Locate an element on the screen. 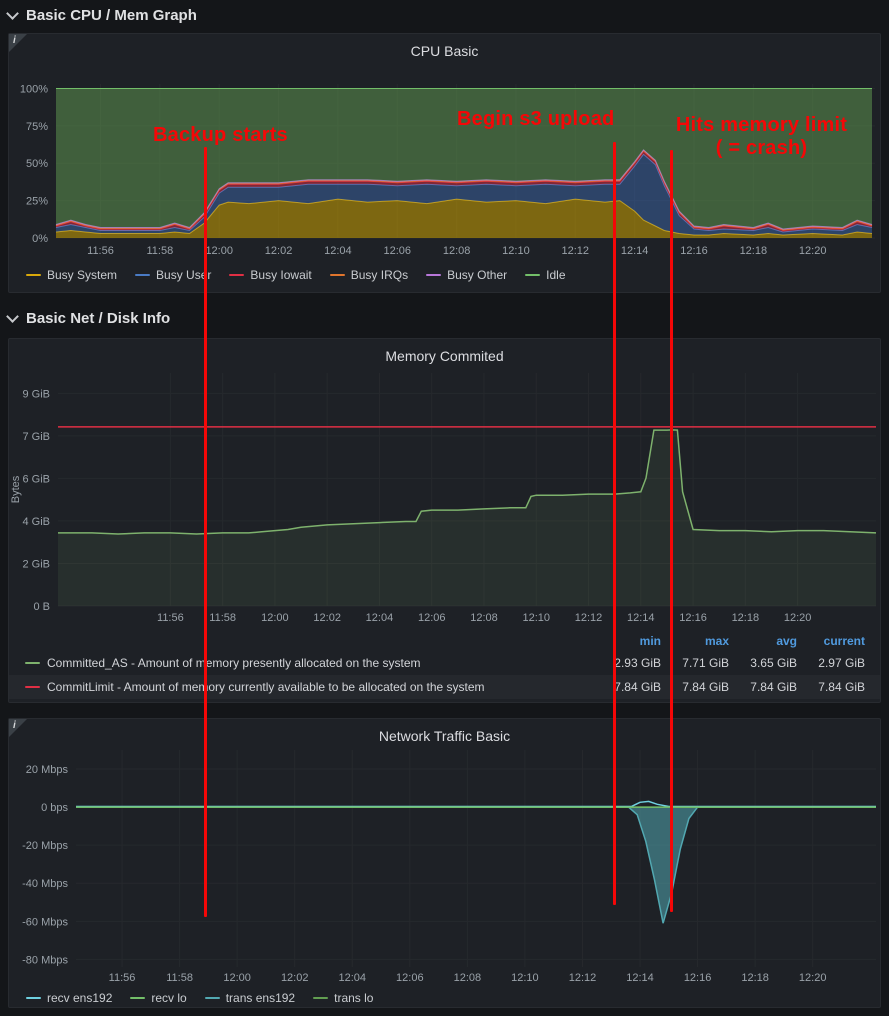 Image resolution: width=889 pixels, height=1016 pixels. svg-text: 12:08 is located at coordinates (468, 978).